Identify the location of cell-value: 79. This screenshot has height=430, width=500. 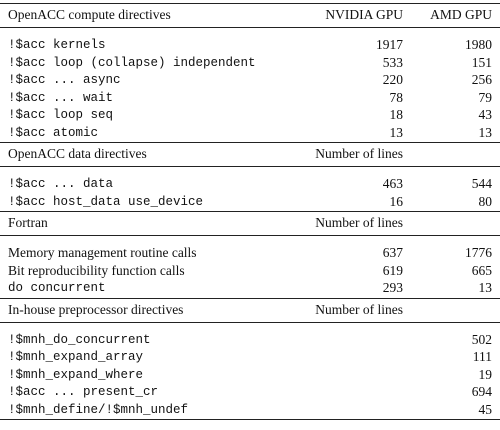
(485, 97).